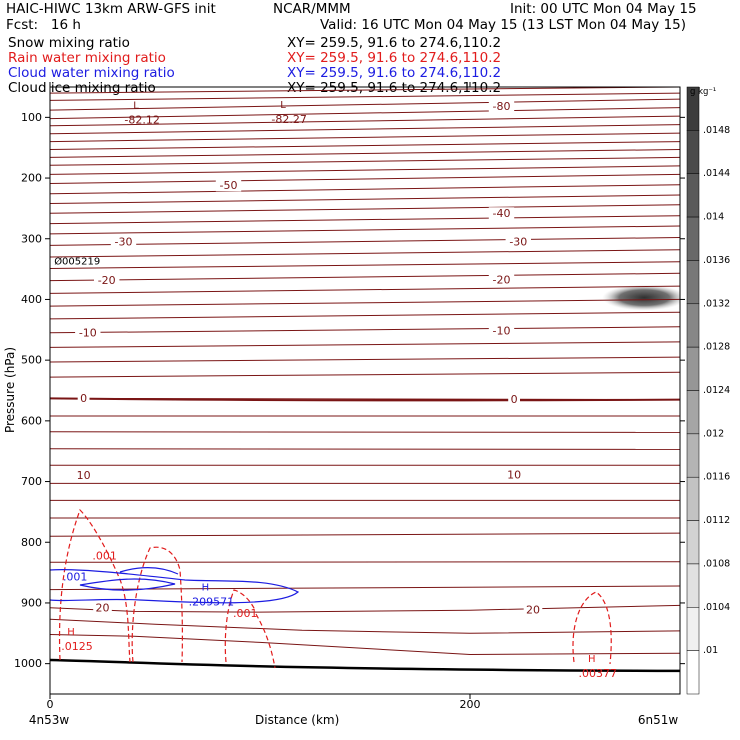  What do you see at coordinates (77, 261) in the screenshot?
I see `point-value-label: Ø005219` at bounding box center [77, 261].